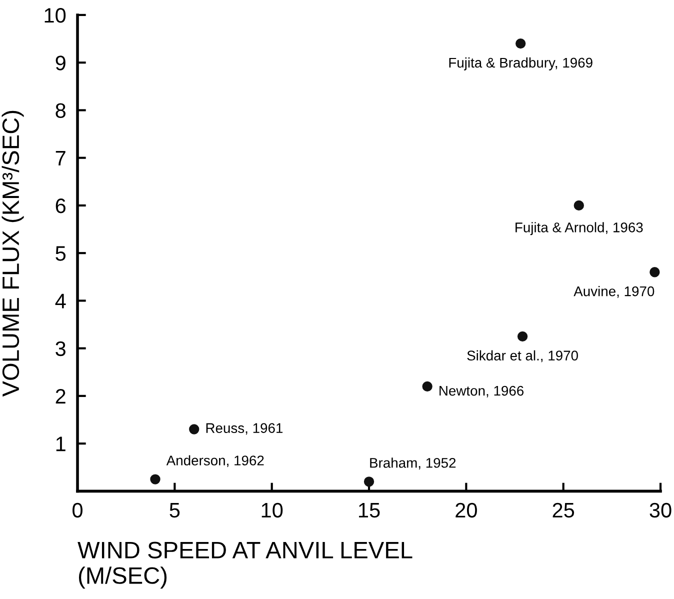 The width and height of the screenshot is (674, 599). What do you see at coordinates (369, 510) in the screenshot?
I see `x-tick-label: 15` at bounding box center [369, 510].